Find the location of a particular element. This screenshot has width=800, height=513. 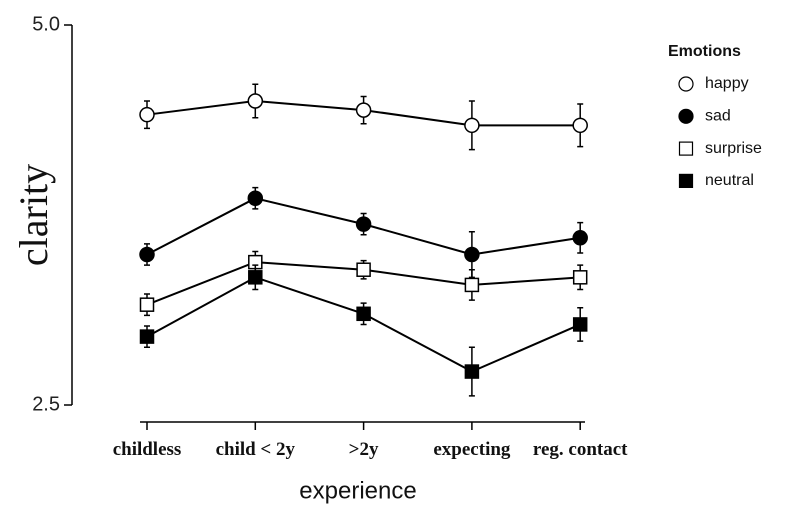

x-tick-label: reg. contact is located at coordinates (580, 449).